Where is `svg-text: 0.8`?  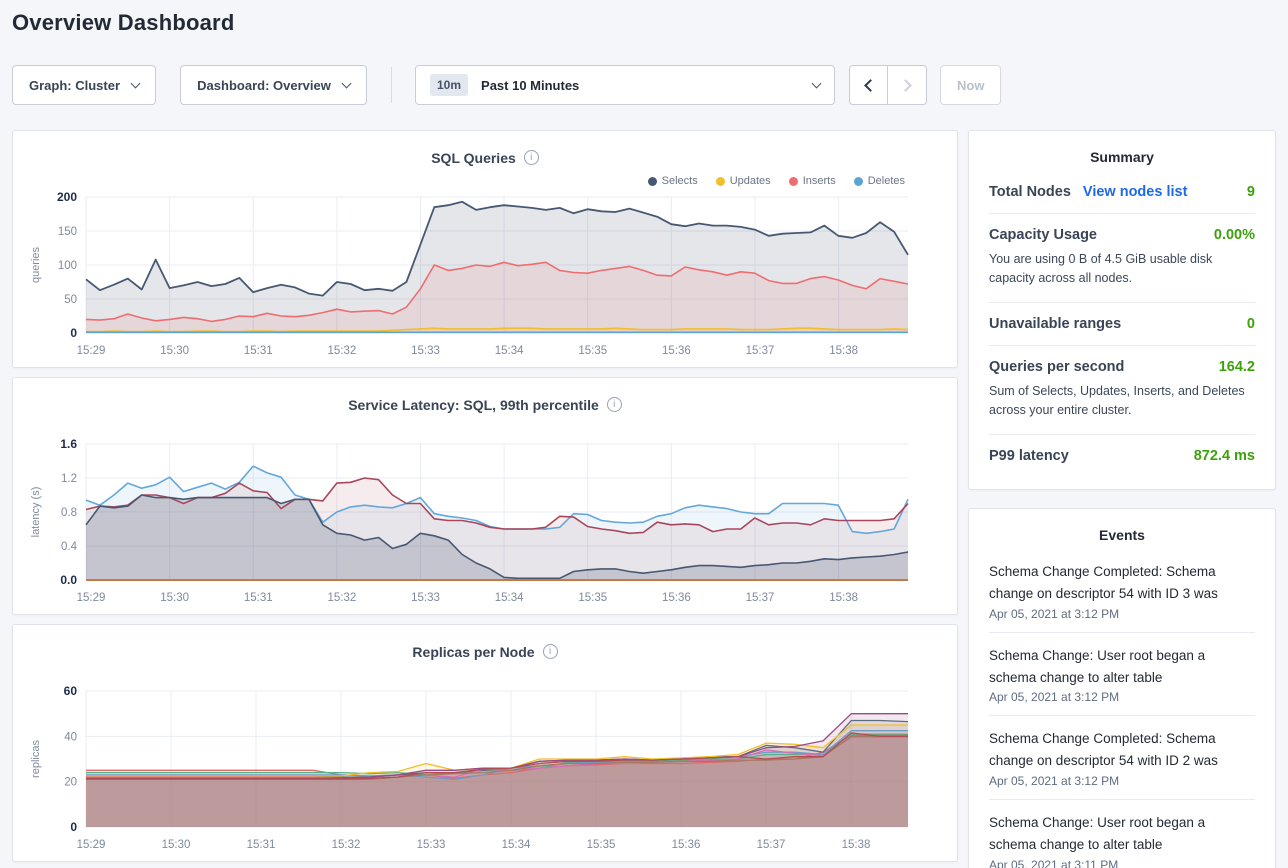 svg-text: 0.8 is located at coordinates (69, 513).